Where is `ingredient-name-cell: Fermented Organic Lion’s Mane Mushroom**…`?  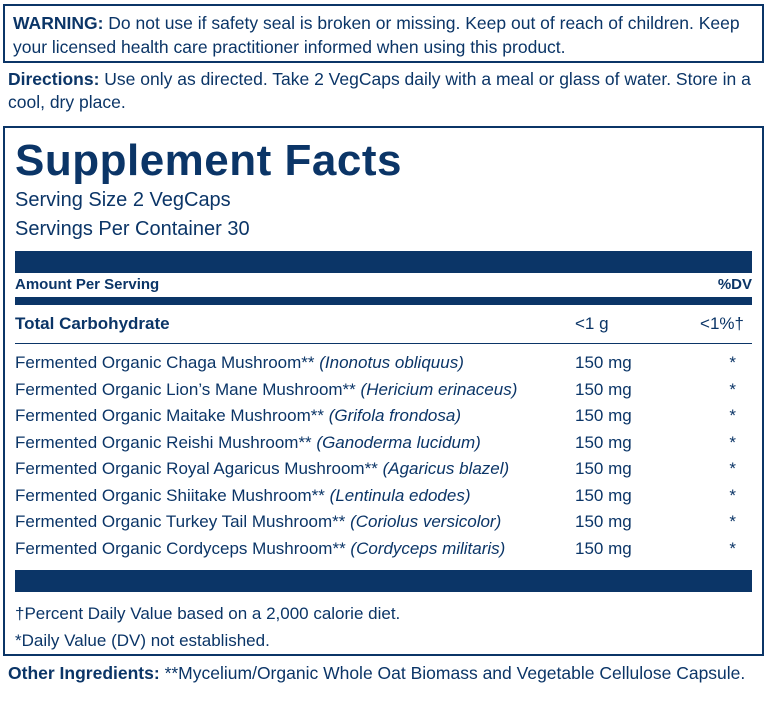
ingredient-name-cell: Fermented Organic Lion’s Mane Mushroom**… is located at coordinates (295, 390).